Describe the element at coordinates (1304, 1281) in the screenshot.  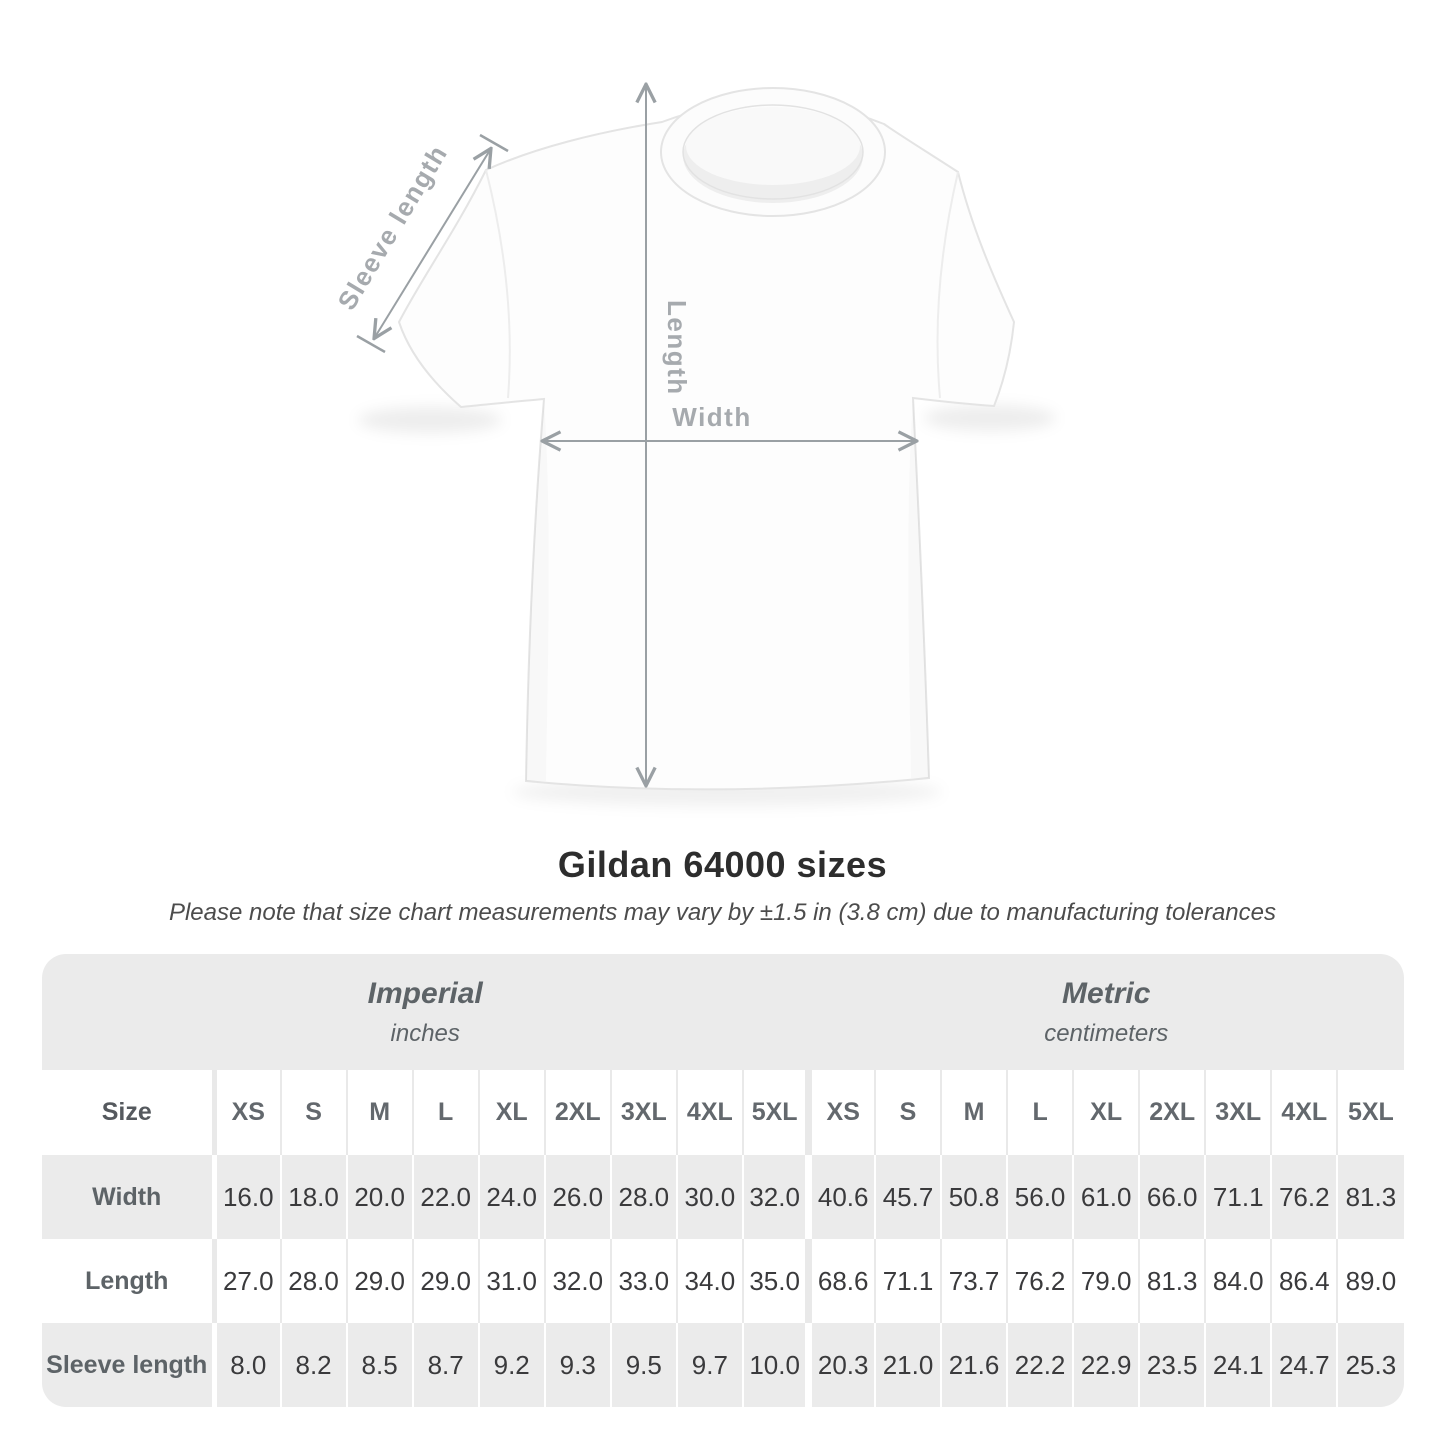
I see `measurement-cell: 86.4` at that location.